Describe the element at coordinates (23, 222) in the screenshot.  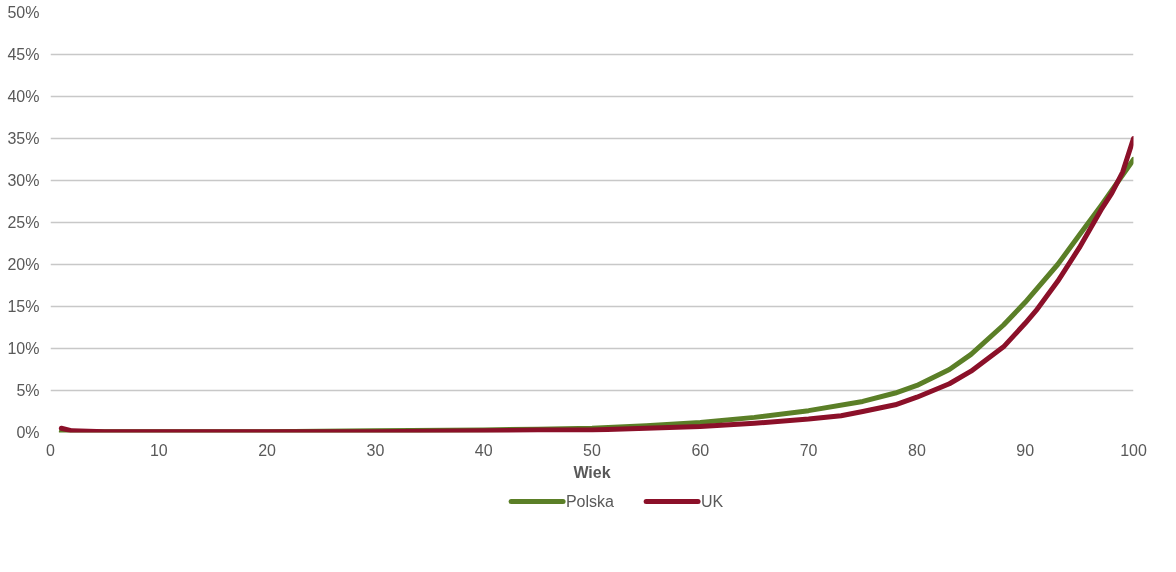
I see `y-tick-label: 25%` at that location.